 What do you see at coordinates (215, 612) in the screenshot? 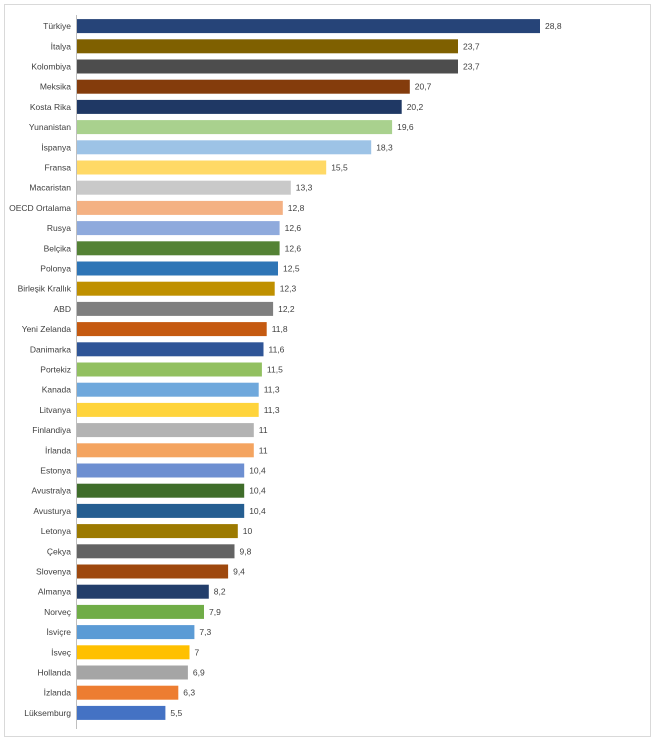
I see `data-label: 7,9` at bounding box center [215, 612].